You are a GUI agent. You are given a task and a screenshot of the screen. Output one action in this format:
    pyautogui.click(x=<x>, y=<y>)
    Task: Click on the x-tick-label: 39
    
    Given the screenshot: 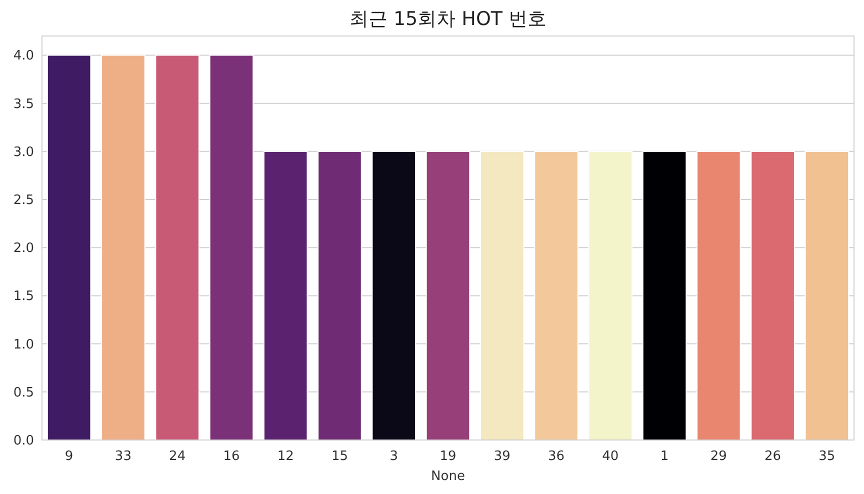 What is the action you would take?
    pyautogui.click(x=502, y=456)
    